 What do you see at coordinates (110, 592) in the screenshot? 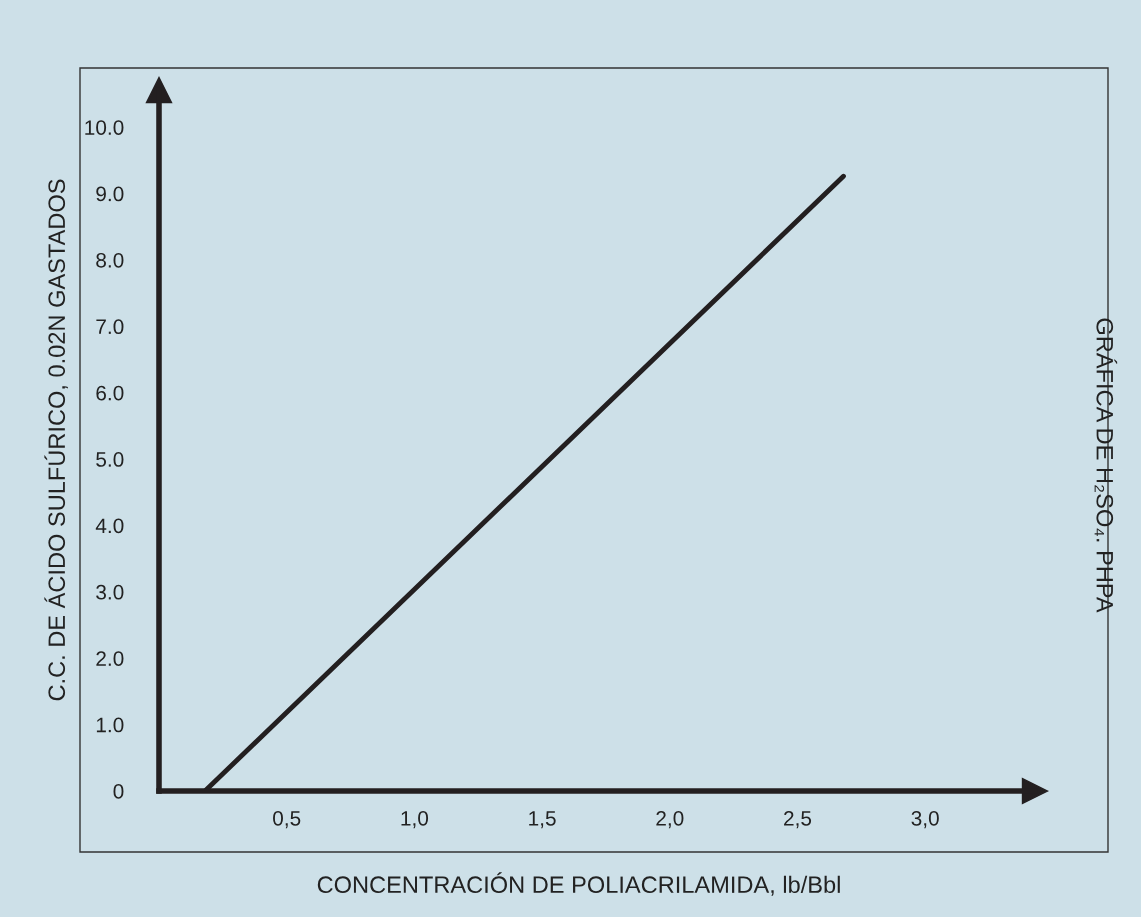
I see `y-tick-label: 3.0` at bounding box center [110, 592].